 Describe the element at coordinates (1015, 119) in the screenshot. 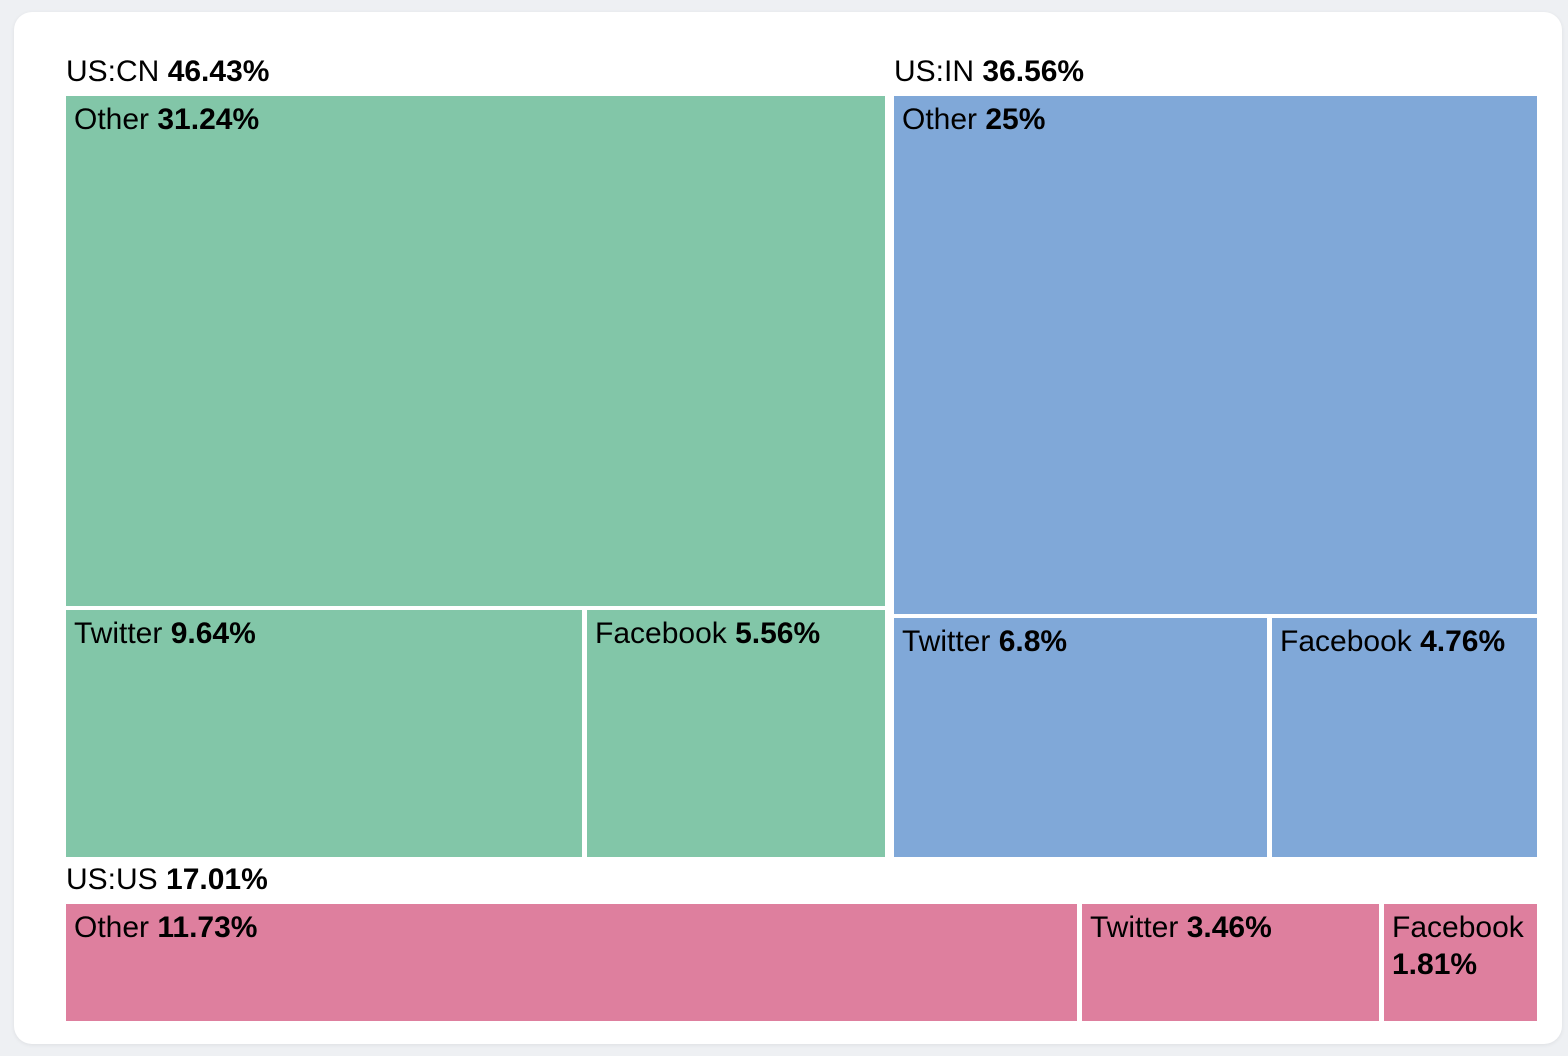

I see `cell-value: 25%` at that location.